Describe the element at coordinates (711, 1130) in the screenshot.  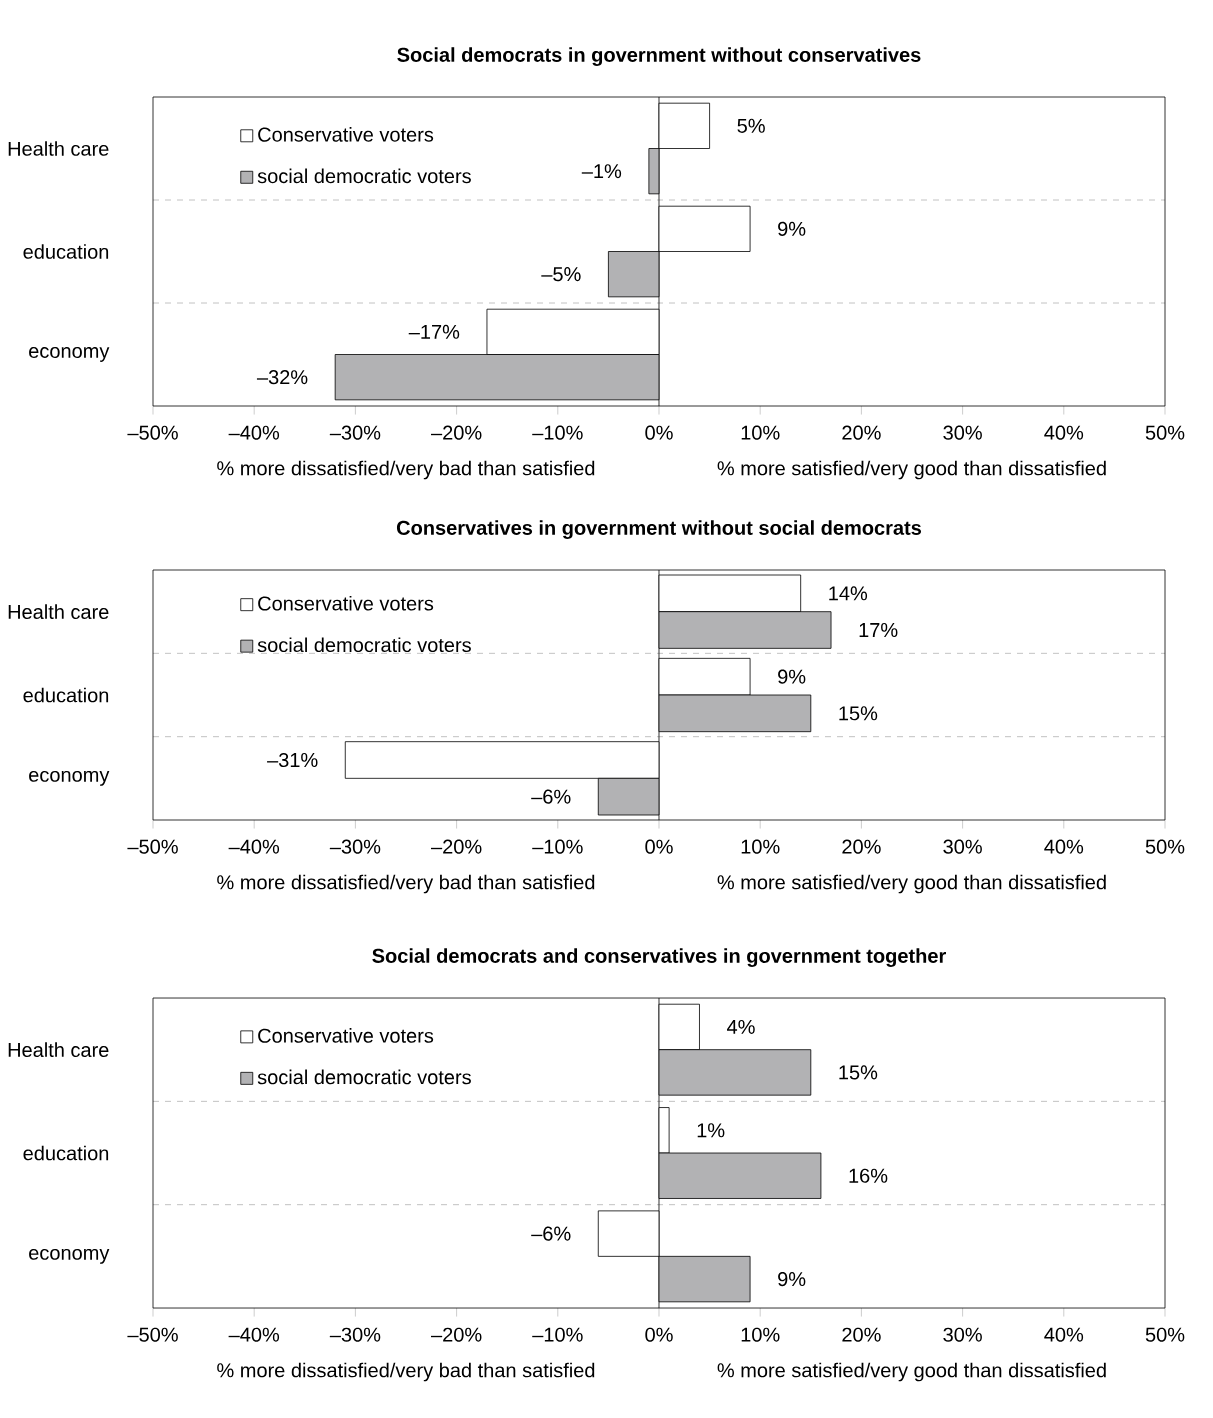
I see `data-label: 1%` at that location.